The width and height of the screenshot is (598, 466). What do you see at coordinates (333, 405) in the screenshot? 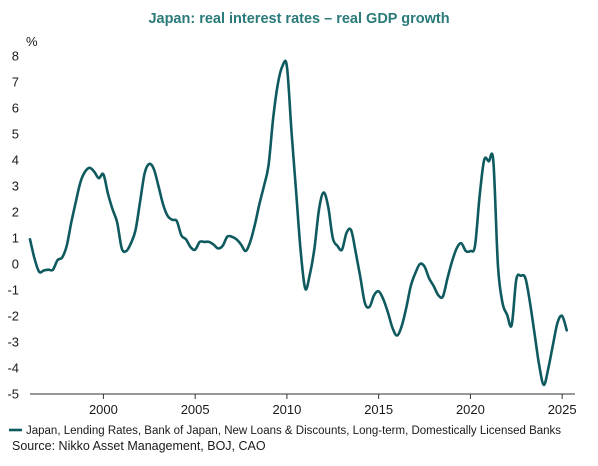
I see `x-axis-ticks: 2000 2005 2010 2015 2020 2025` at bounding box center [333, 405].